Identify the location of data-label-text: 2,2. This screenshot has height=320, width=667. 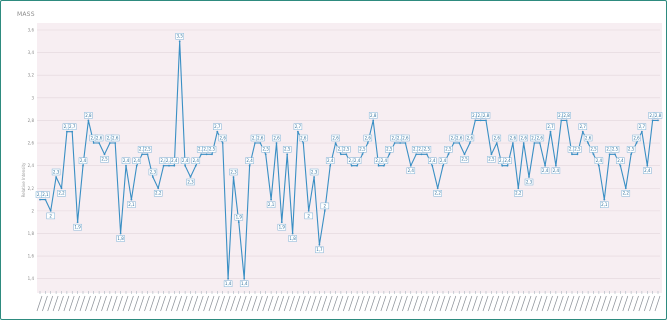
(626, 193).